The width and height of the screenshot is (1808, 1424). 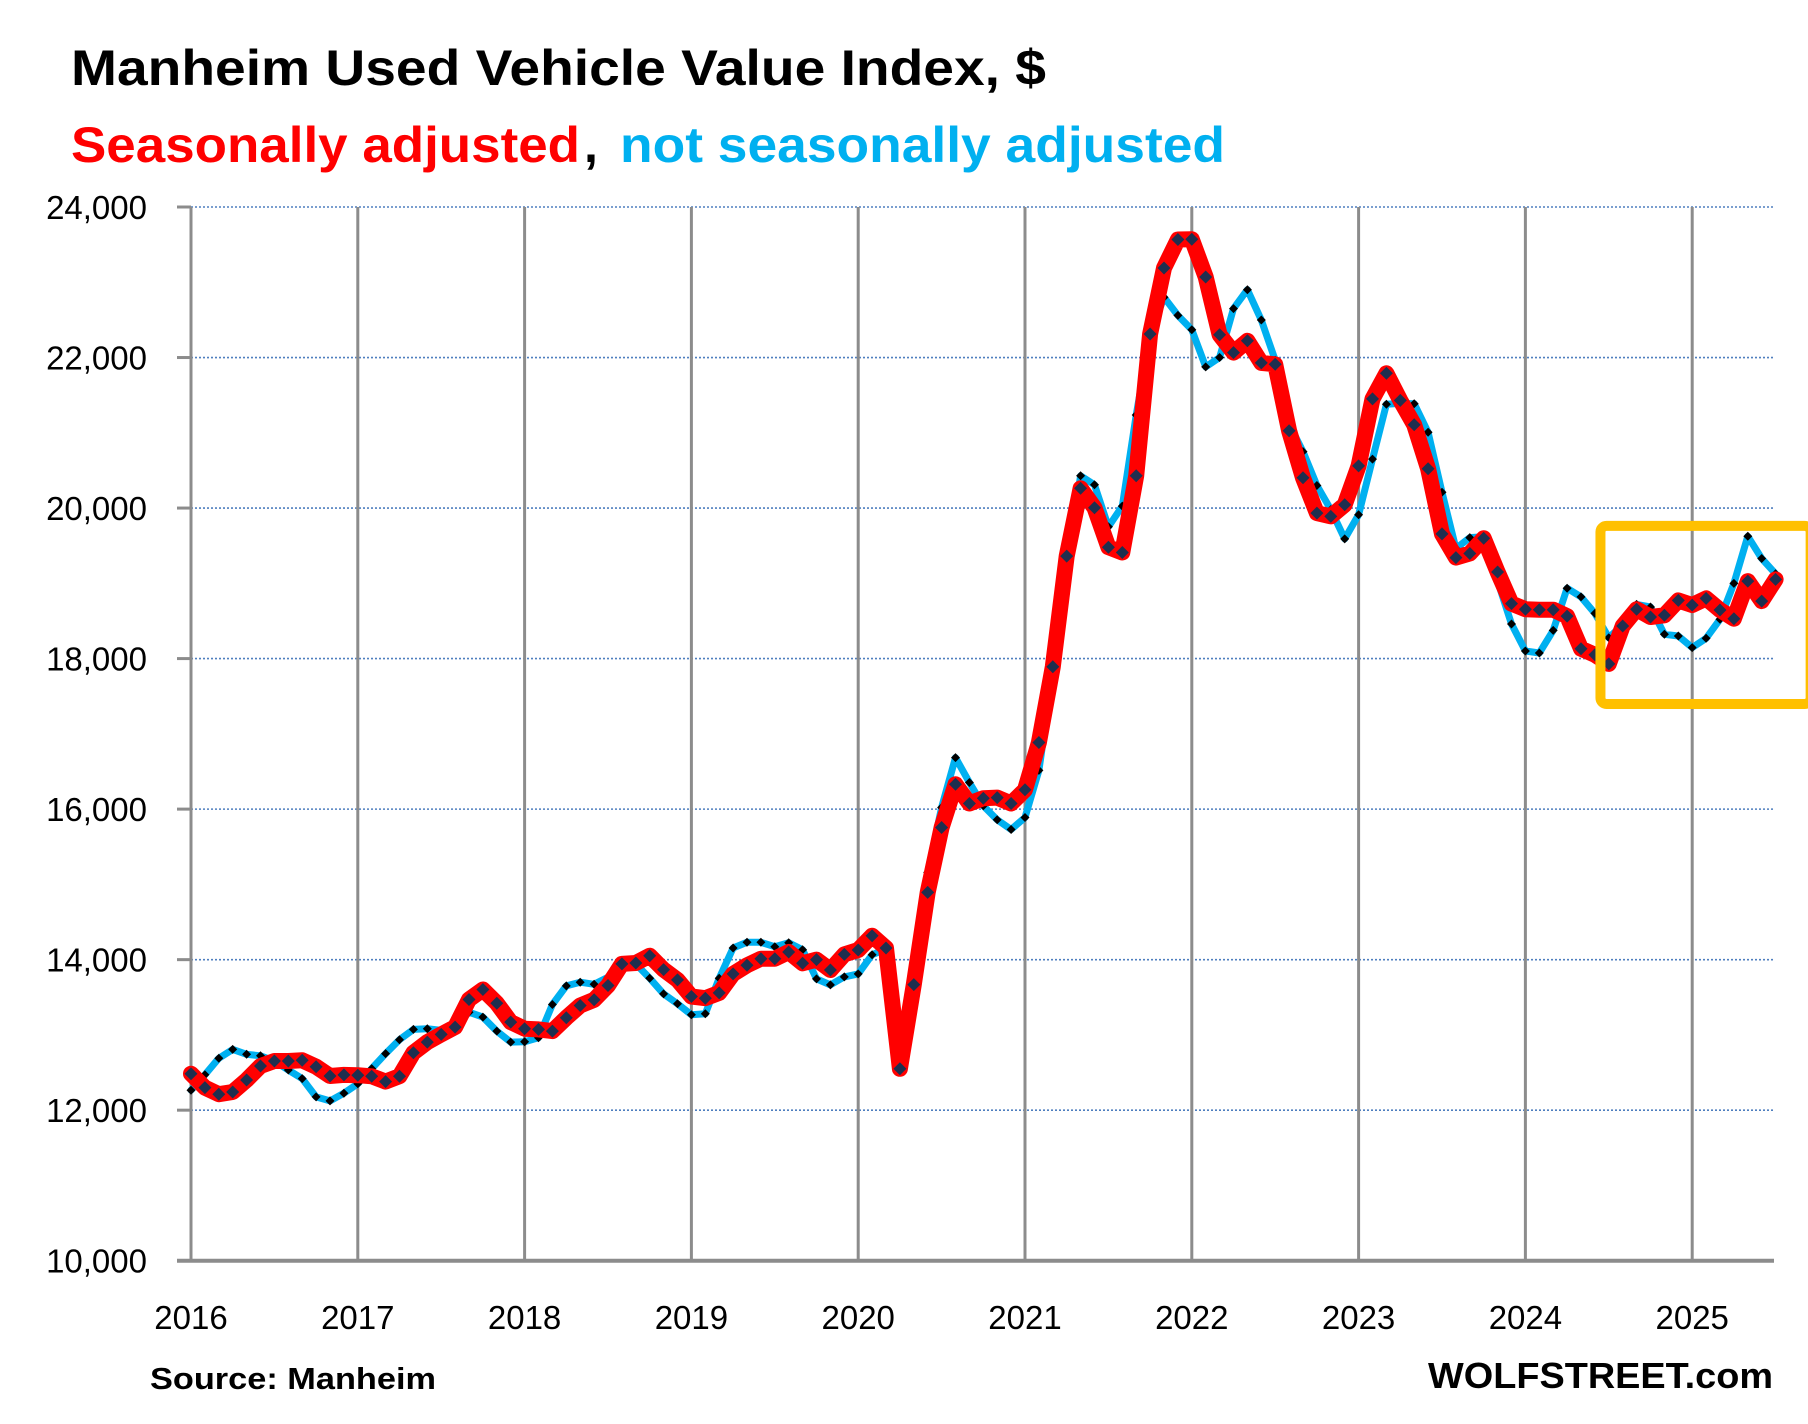 What do you see at coordinates (96, 1110) in the screenshot?
I see `y-tick-label: 12,000` at bounding box center [96, 1110].